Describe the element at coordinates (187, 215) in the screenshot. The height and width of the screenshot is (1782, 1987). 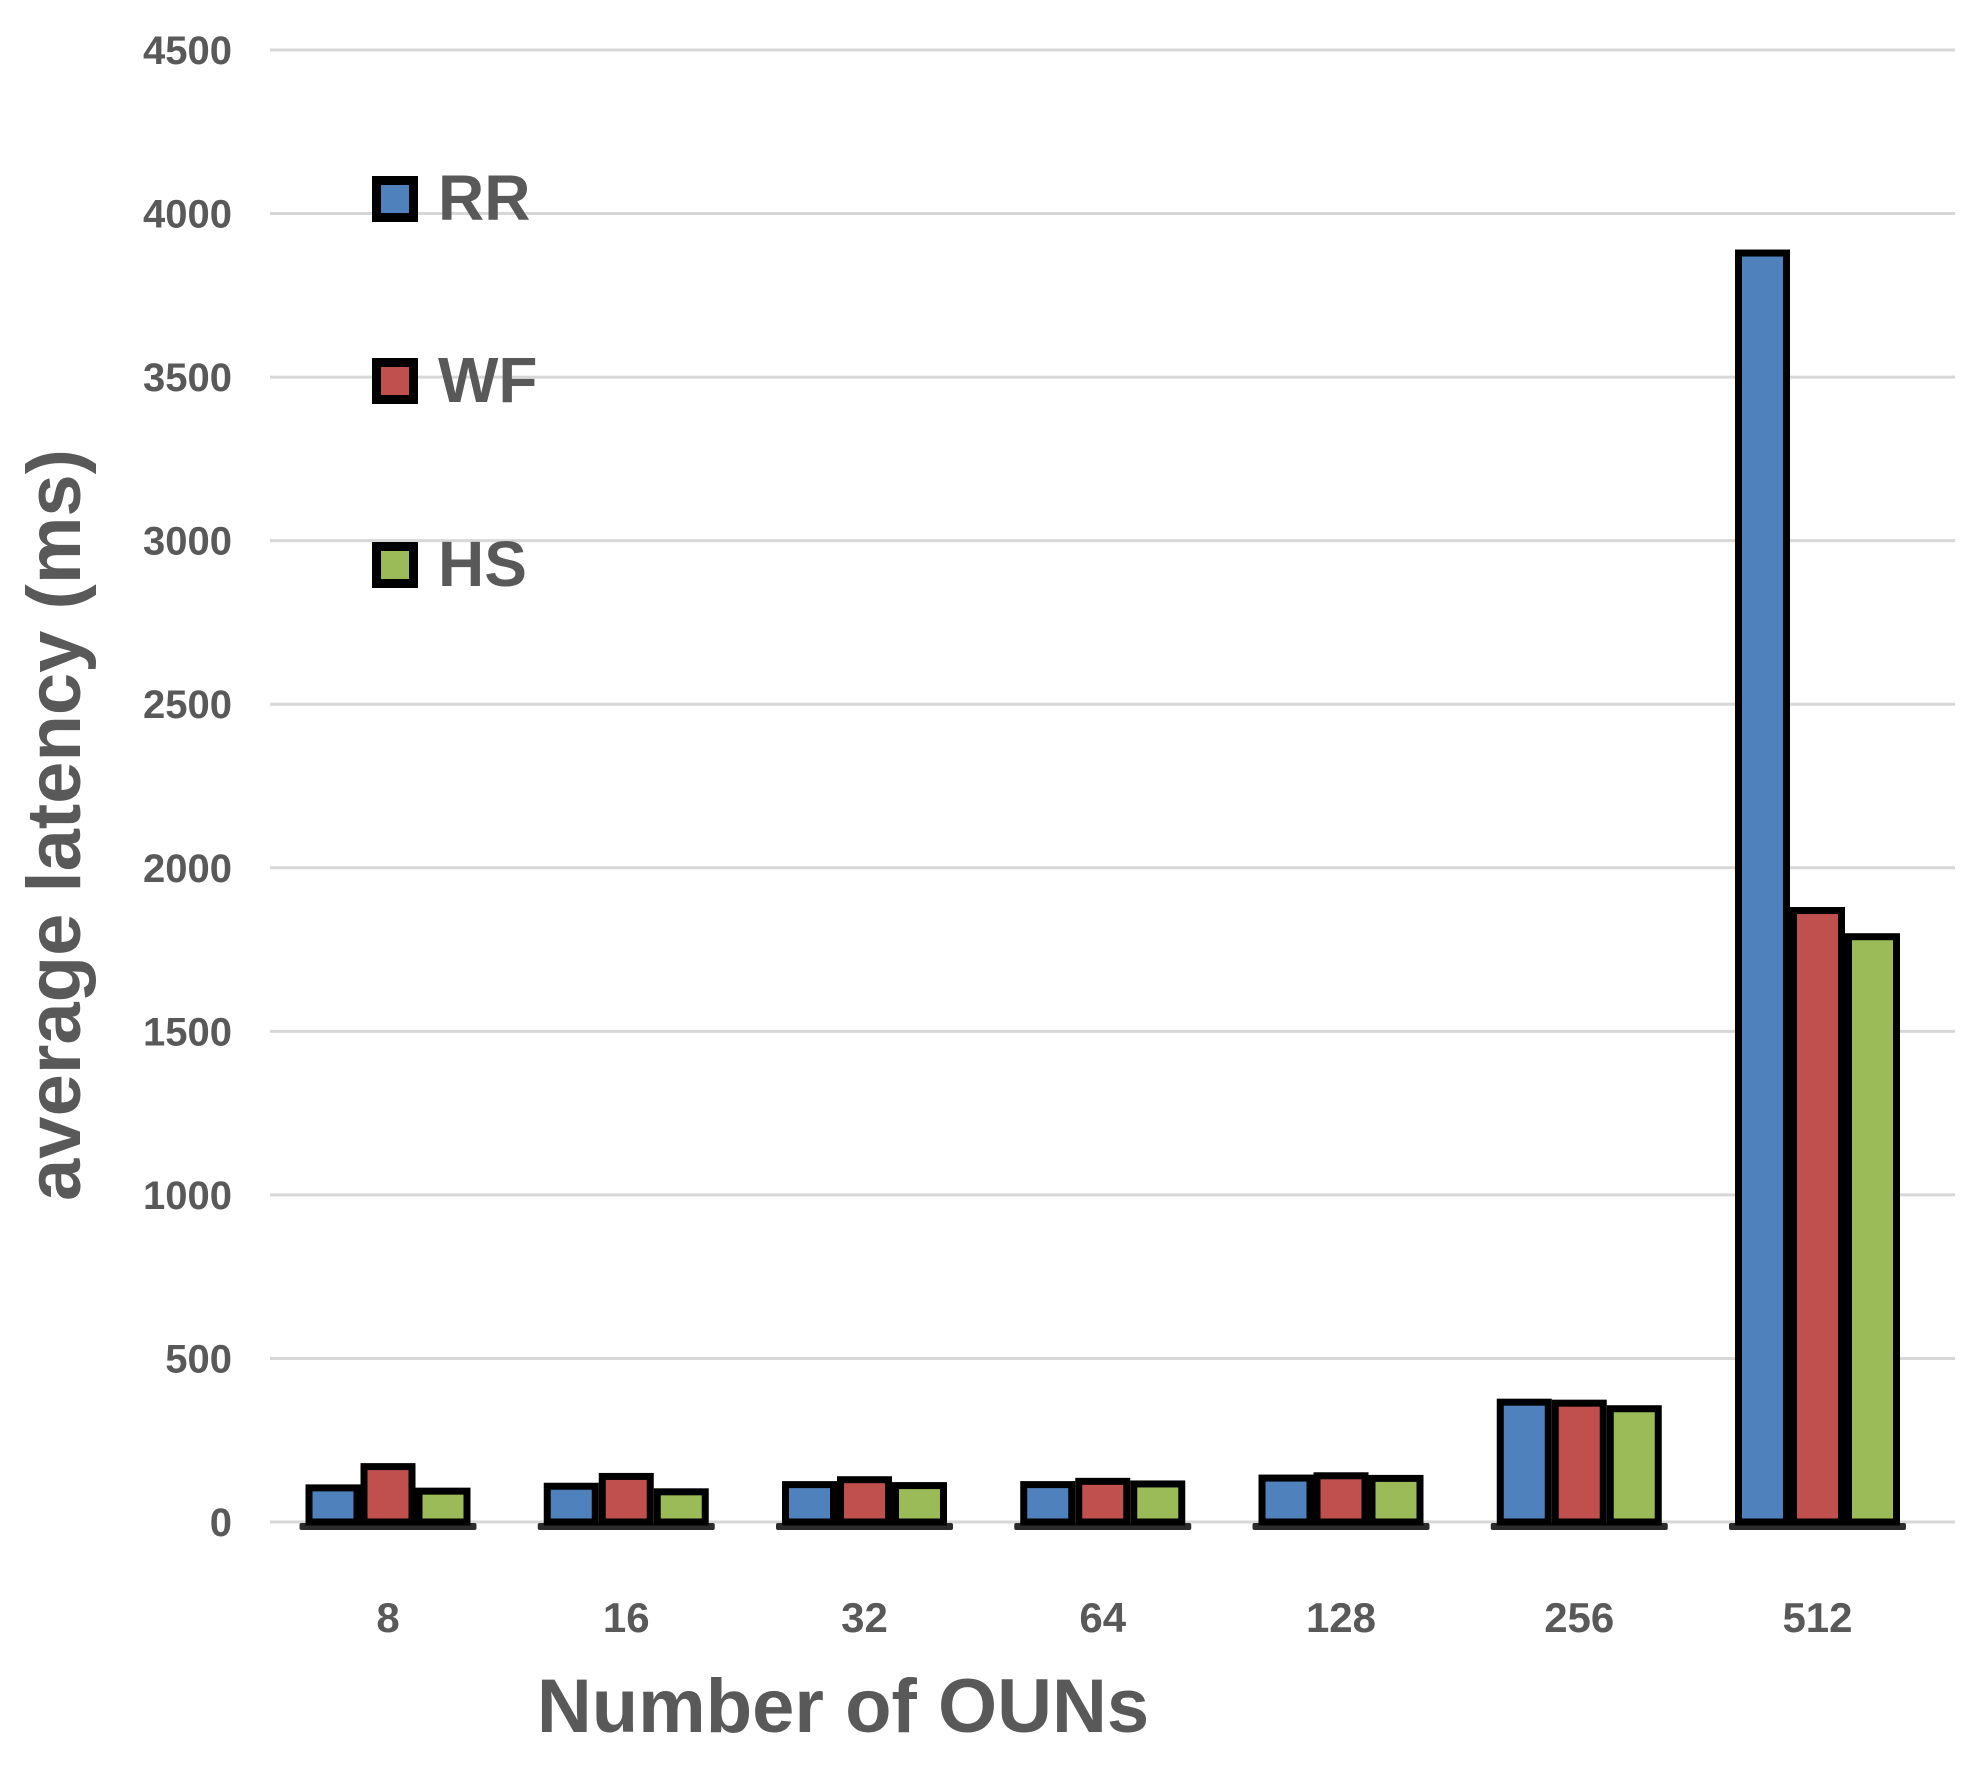
I see `y-tick-label-4000: 4000` at that location.